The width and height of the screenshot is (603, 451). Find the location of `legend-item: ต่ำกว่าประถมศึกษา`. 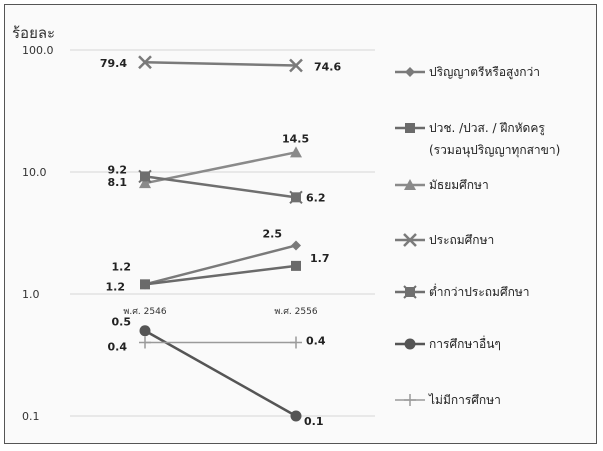

legend-item: ต่ำกว่าประถมศึกษา is located at coordinates (462, 291).